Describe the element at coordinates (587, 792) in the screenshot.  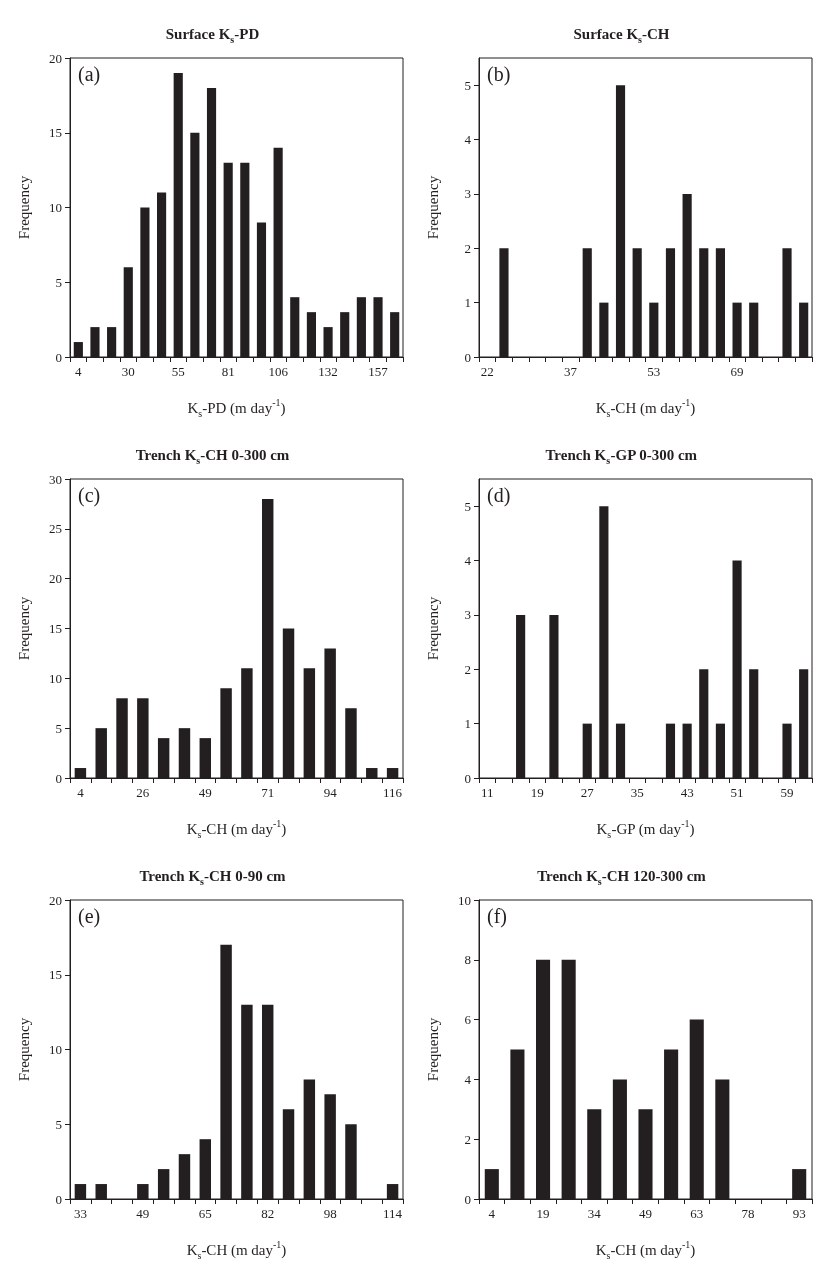
I see `x-tick-label: 27` at that location.